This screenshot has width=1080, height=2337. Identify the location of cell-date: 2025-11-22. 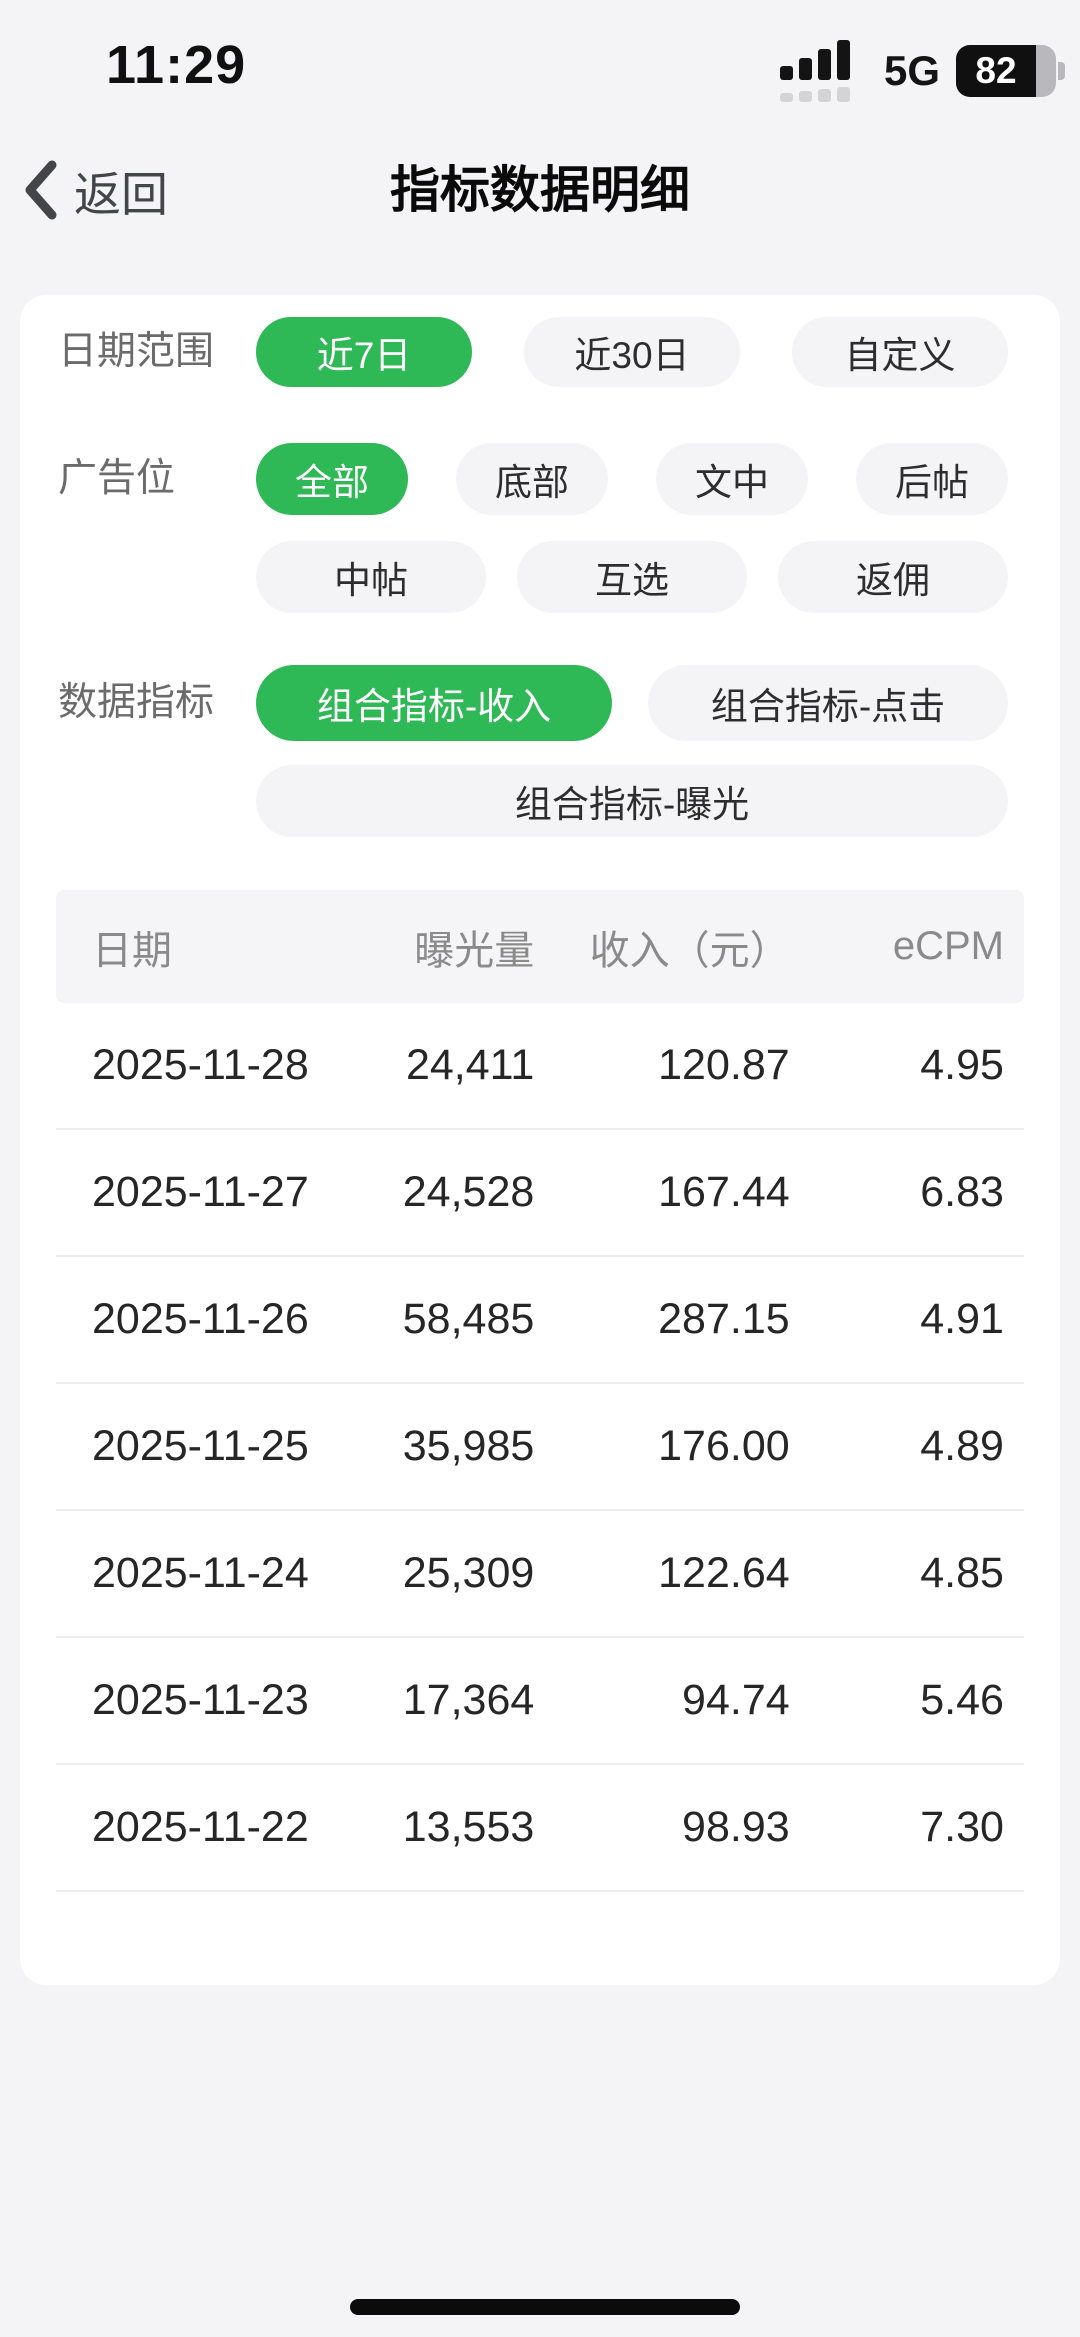
(200, 1827).